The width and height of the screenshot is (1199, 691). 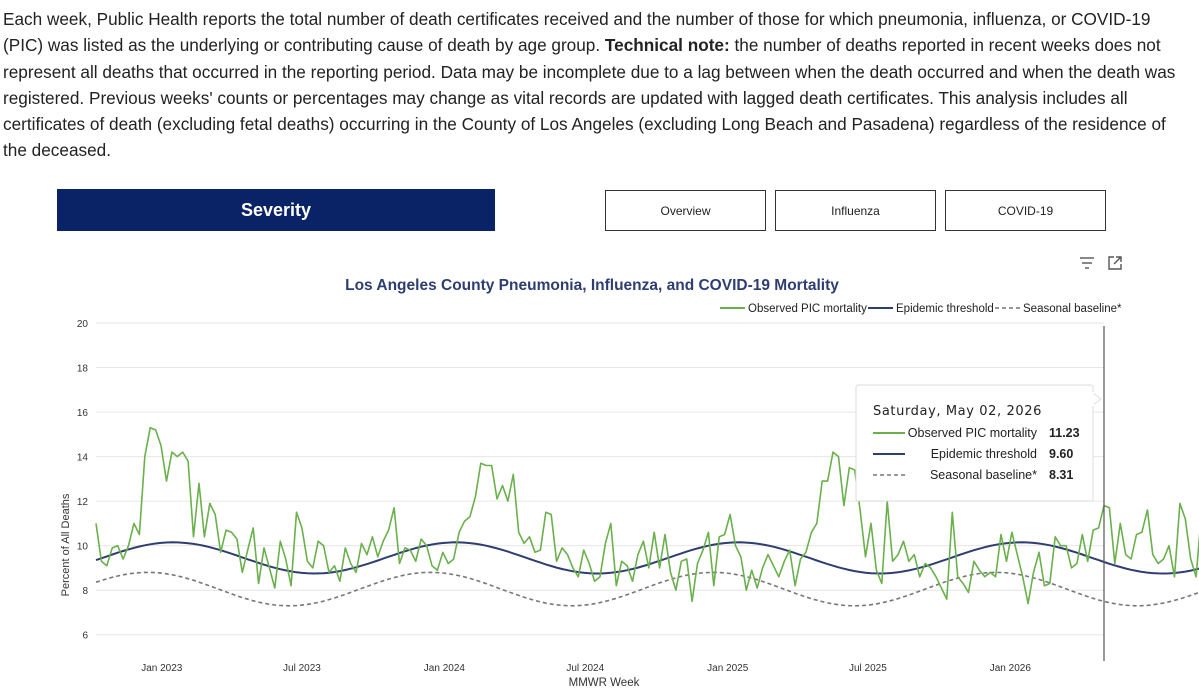 I want to click on seasonal-baseline-line, so click(x=647, y=589).